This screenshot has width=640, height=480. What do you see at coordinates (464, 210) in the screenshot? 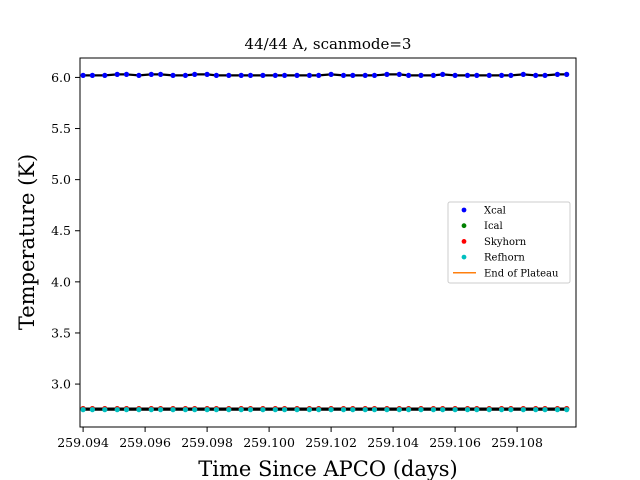
I see `legend-marker-xcal` at bounding box center [464, 210].